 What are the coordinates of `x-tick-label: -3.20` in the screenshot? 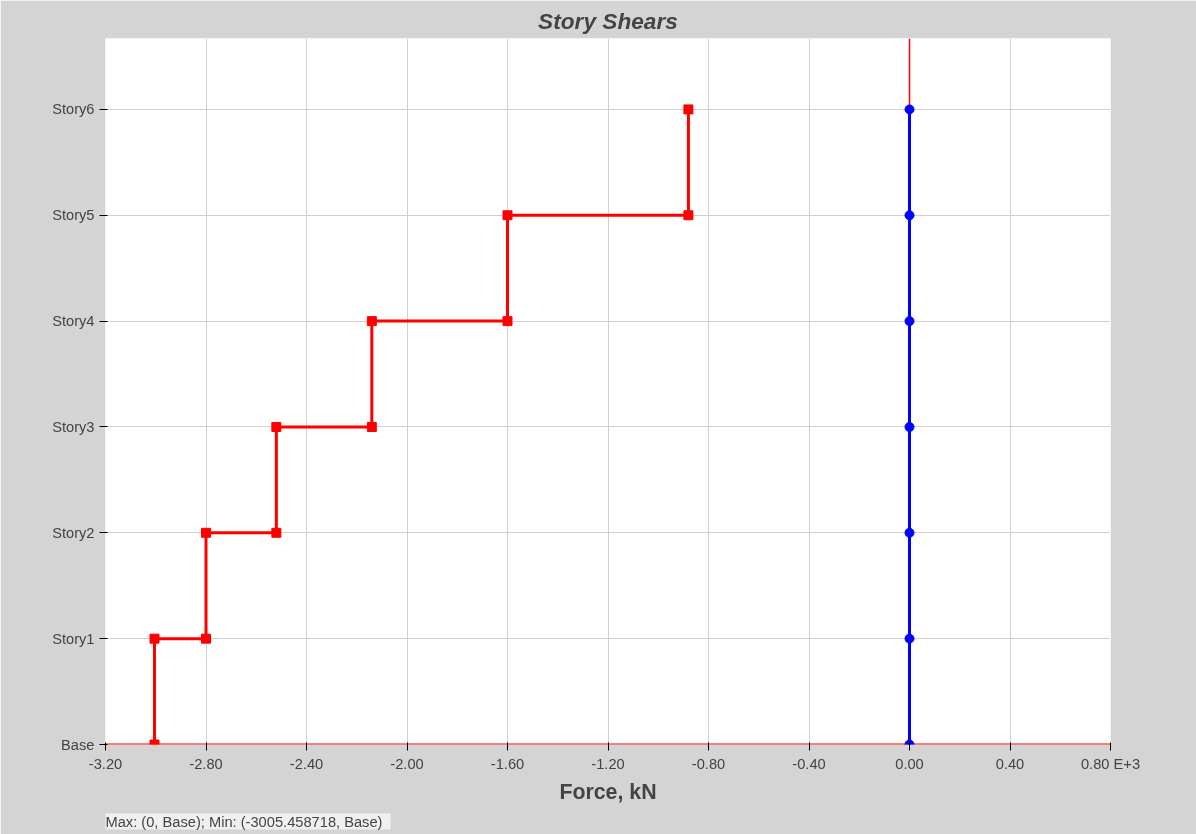 It's located at (105, 763).